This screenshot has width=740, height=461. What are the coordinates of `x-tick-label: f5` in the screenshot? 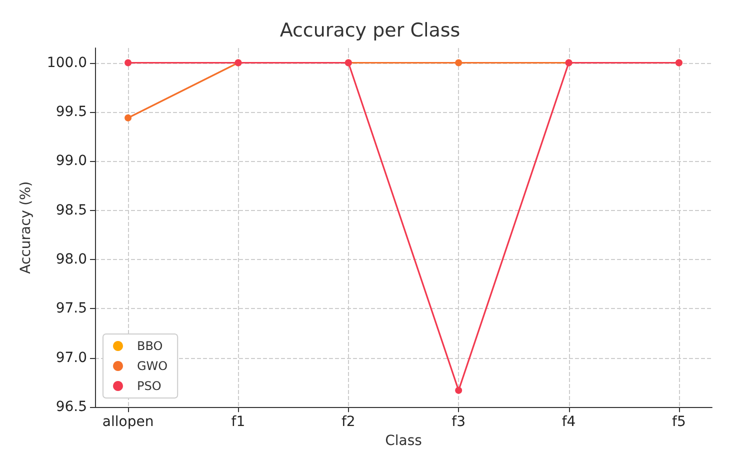 It's located at (679, 422).